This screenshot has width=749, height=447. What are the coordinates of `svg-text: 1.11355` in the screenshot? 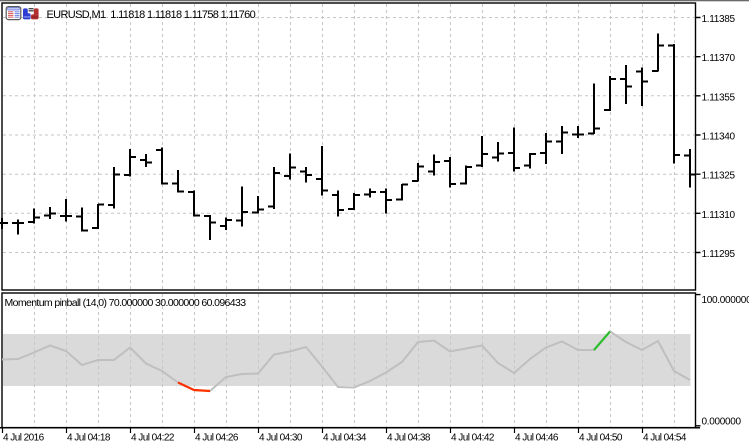 It's located at (719, 97).